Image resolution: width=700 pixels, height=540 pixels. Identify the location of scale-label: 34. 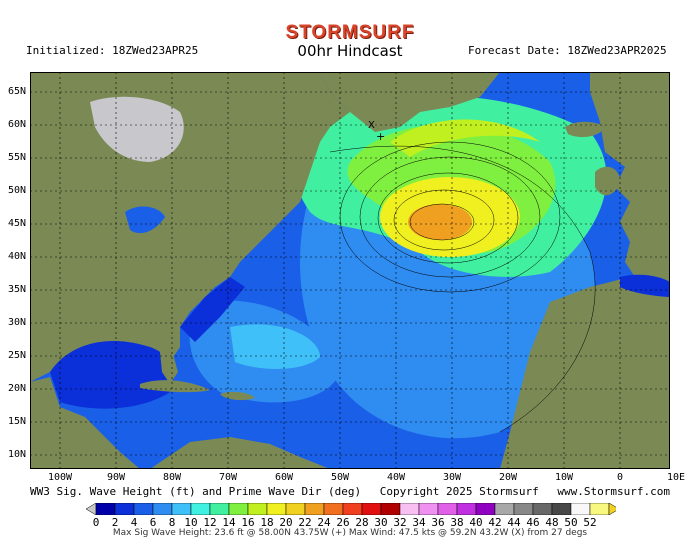
(419, 522).